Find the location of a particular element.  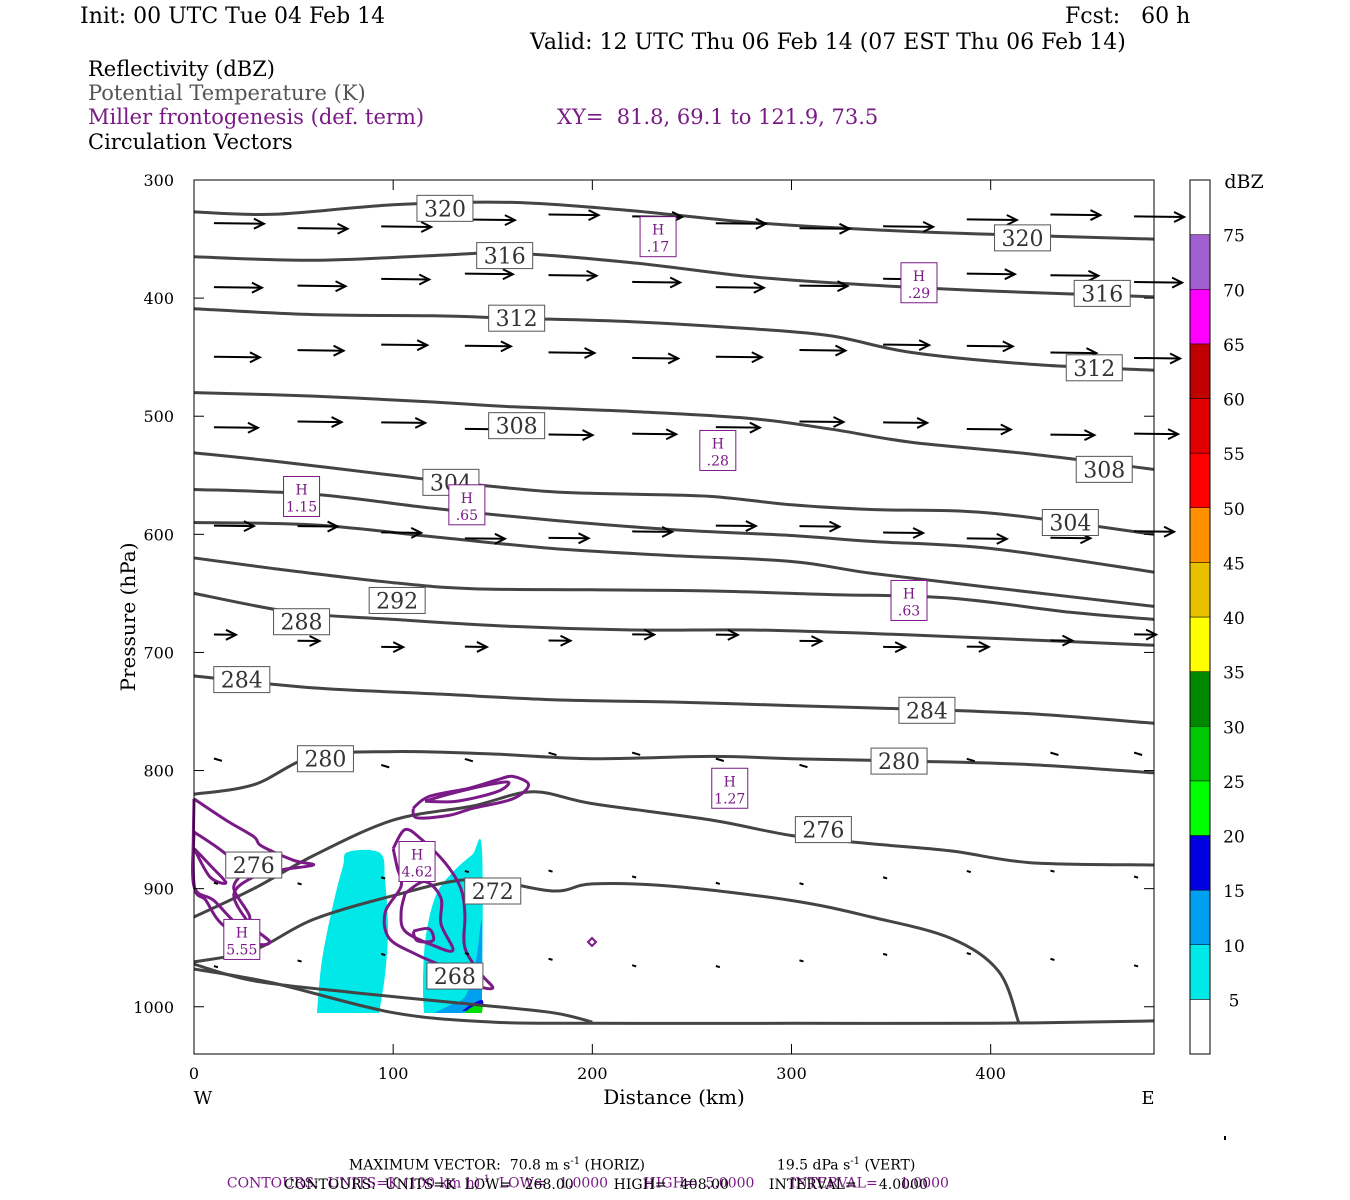

y-tick-label: 700 is located at coordinates (158, 652).